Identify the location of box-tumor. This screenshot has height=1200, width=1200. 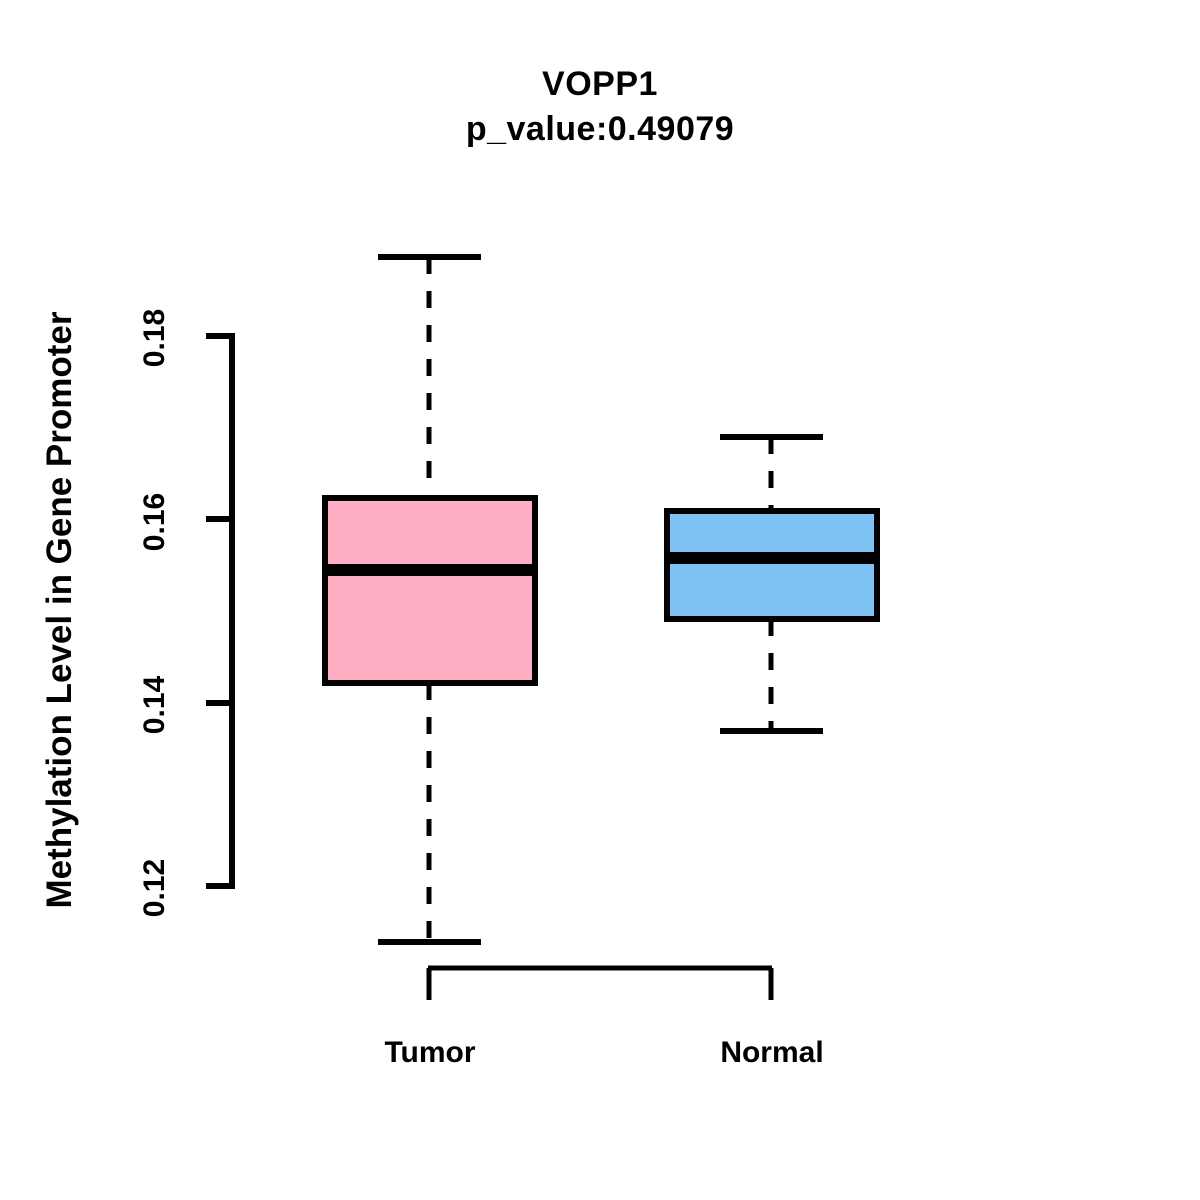
(430, 599).